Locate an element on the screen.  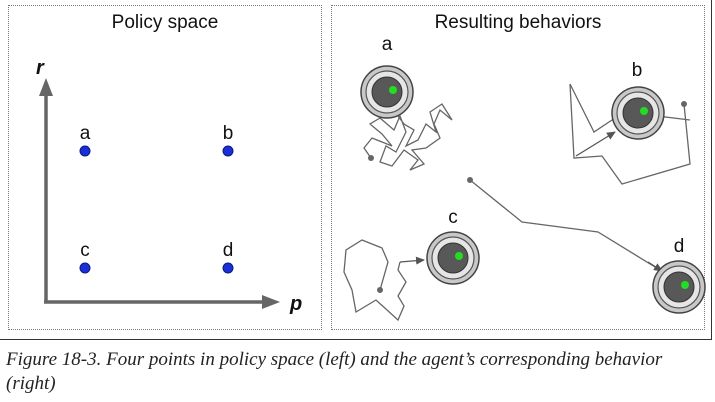
trajectory-b-arrow is located at coordinates (595, 144).